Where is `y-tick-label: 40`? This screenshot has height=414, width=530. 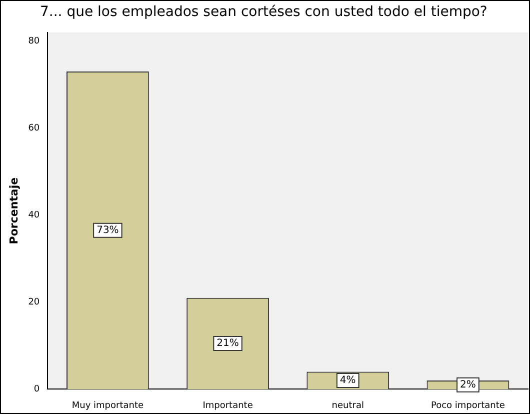
y-tick-label: 40 is located at coordinates (34, 215).